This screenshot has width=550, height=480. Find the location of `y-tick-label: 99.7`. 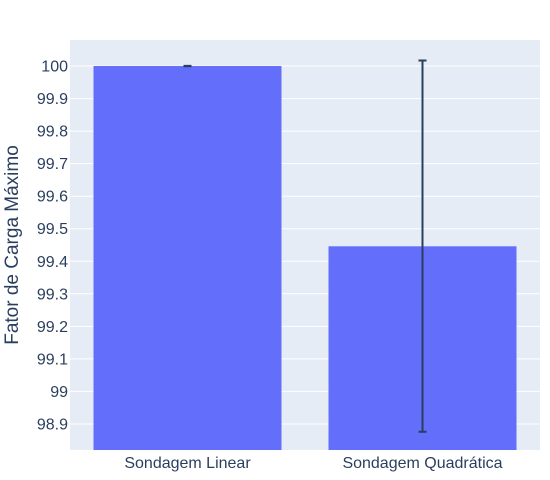

y-tick-label: 99.7 is located at coordinates (52, 164).